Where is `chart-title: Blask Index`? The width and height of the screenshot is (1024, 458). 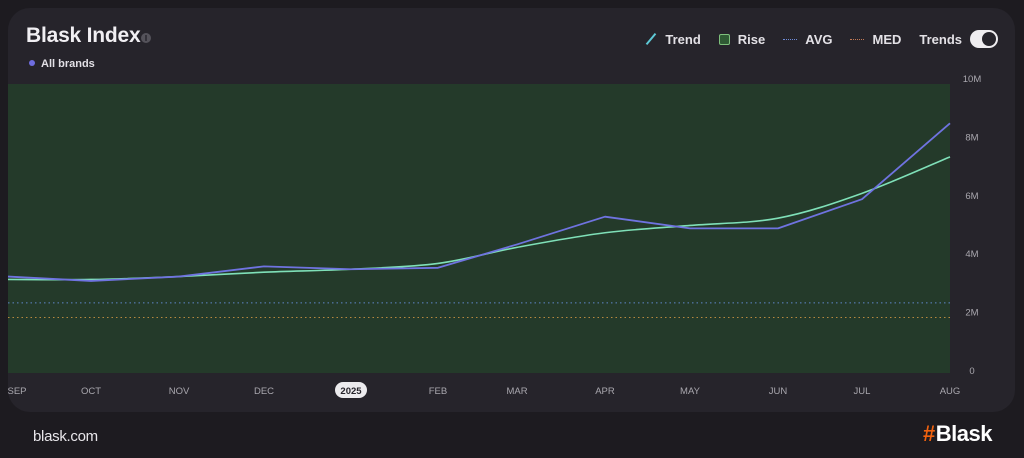 chart-title: Blask Index is located at coordinates (83, 35).